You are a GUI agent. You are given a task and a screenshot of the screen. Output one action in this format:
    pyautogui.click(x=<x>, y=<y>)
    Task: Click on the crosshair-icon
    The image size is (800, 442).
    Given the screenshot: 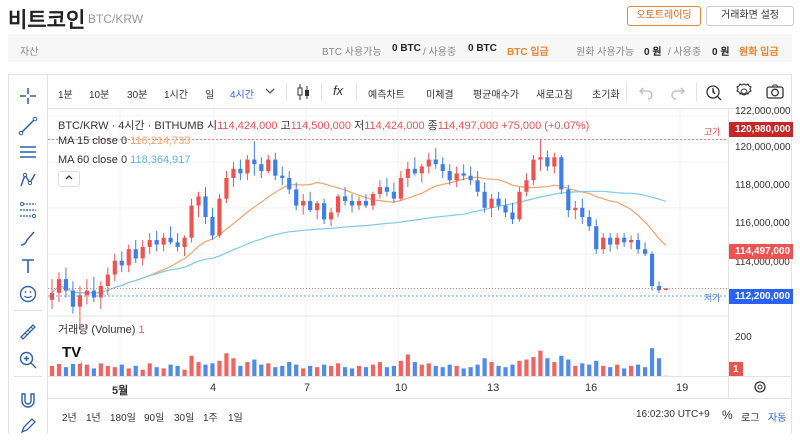 What is the action you would take?
    pyautogui.click(x=28, y=96)
    